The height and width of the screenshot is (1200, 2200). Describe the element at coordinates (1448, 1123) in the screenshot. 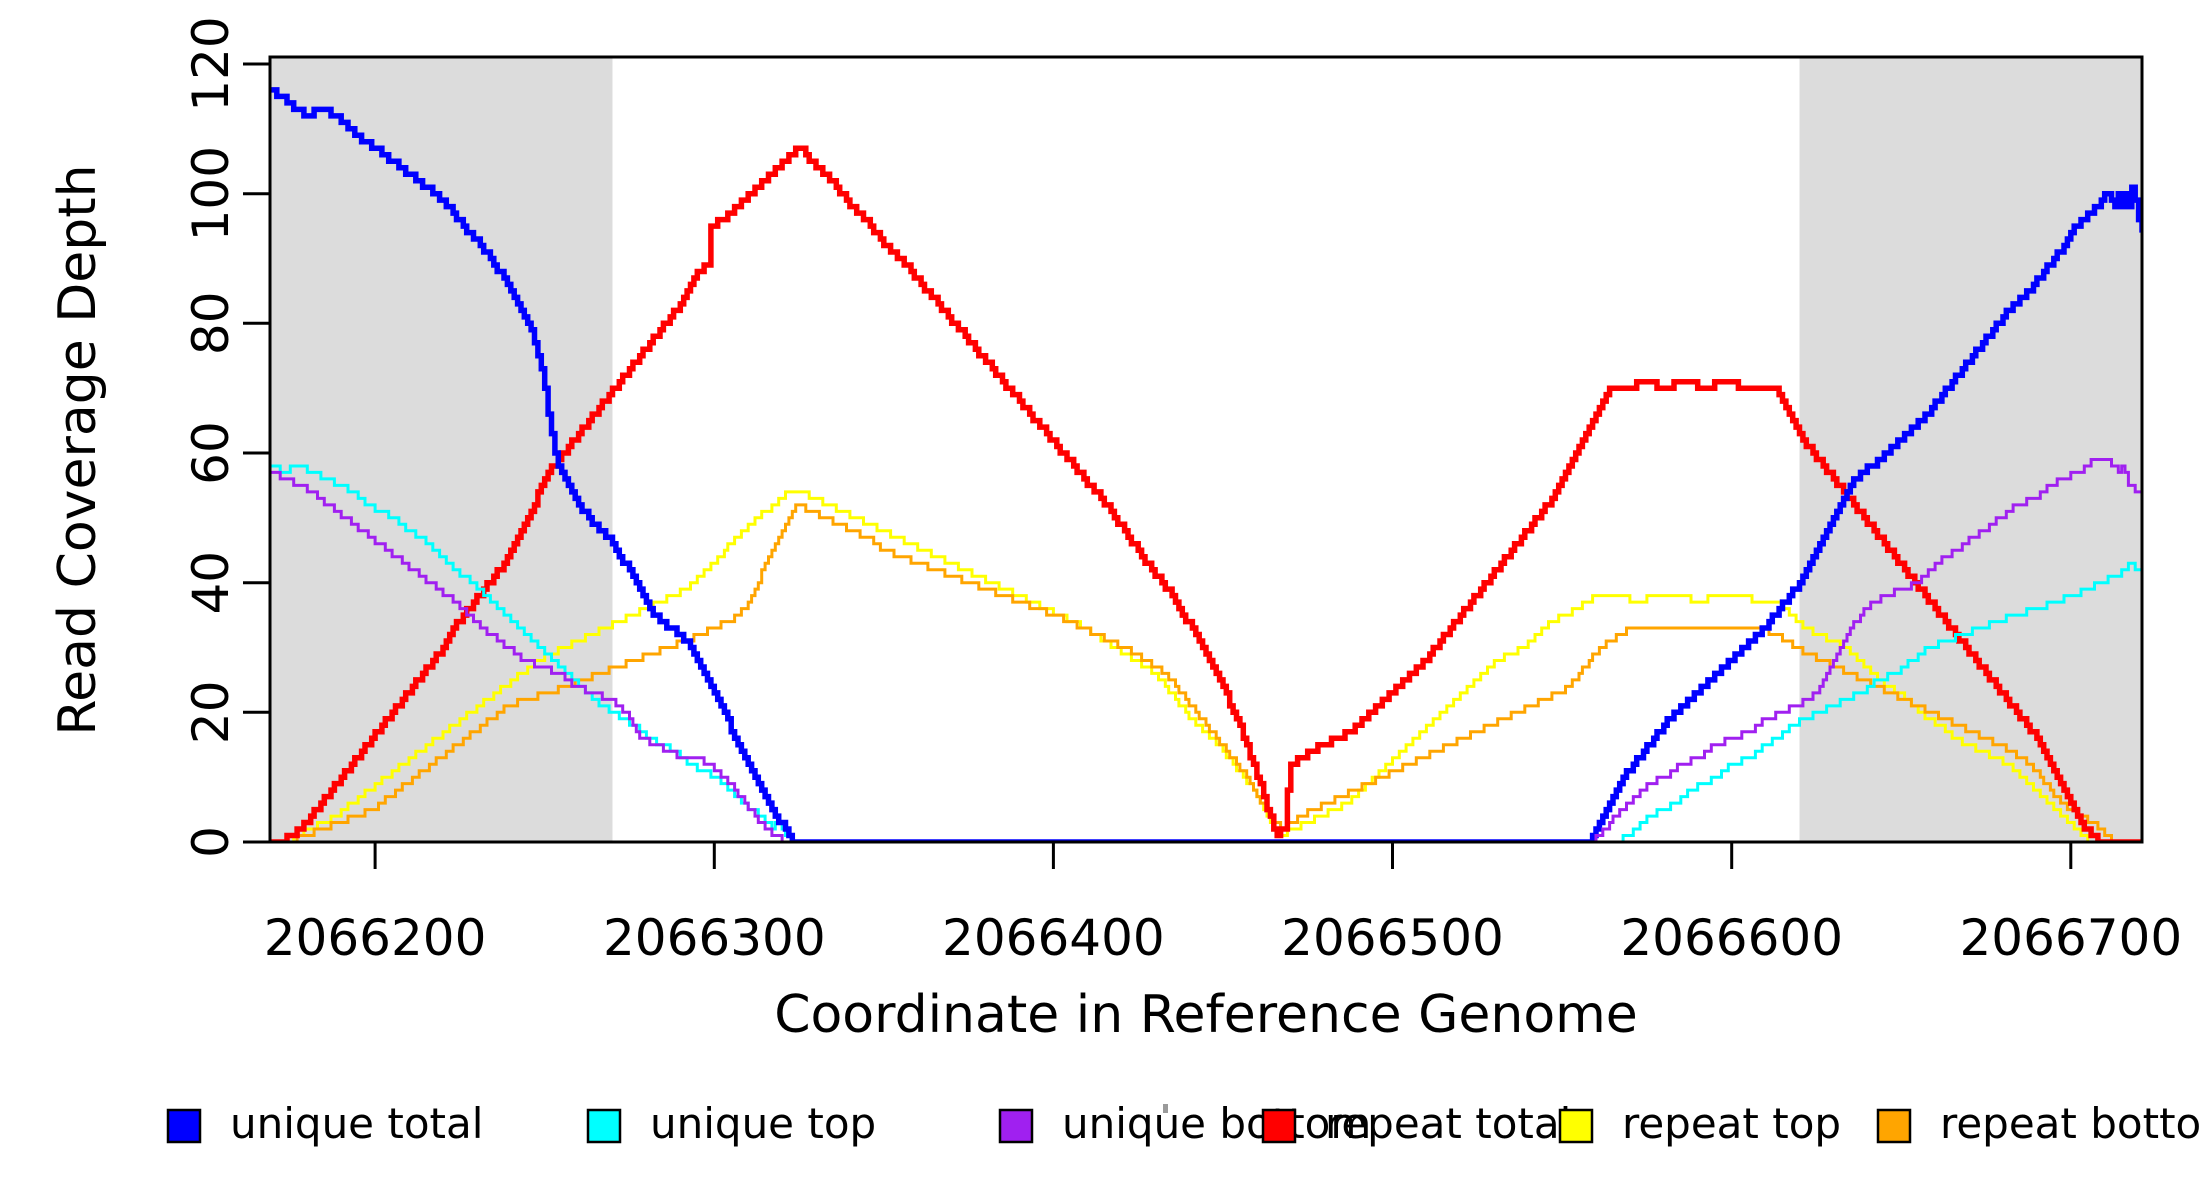

I see `legend-label: repeat total` at that location.